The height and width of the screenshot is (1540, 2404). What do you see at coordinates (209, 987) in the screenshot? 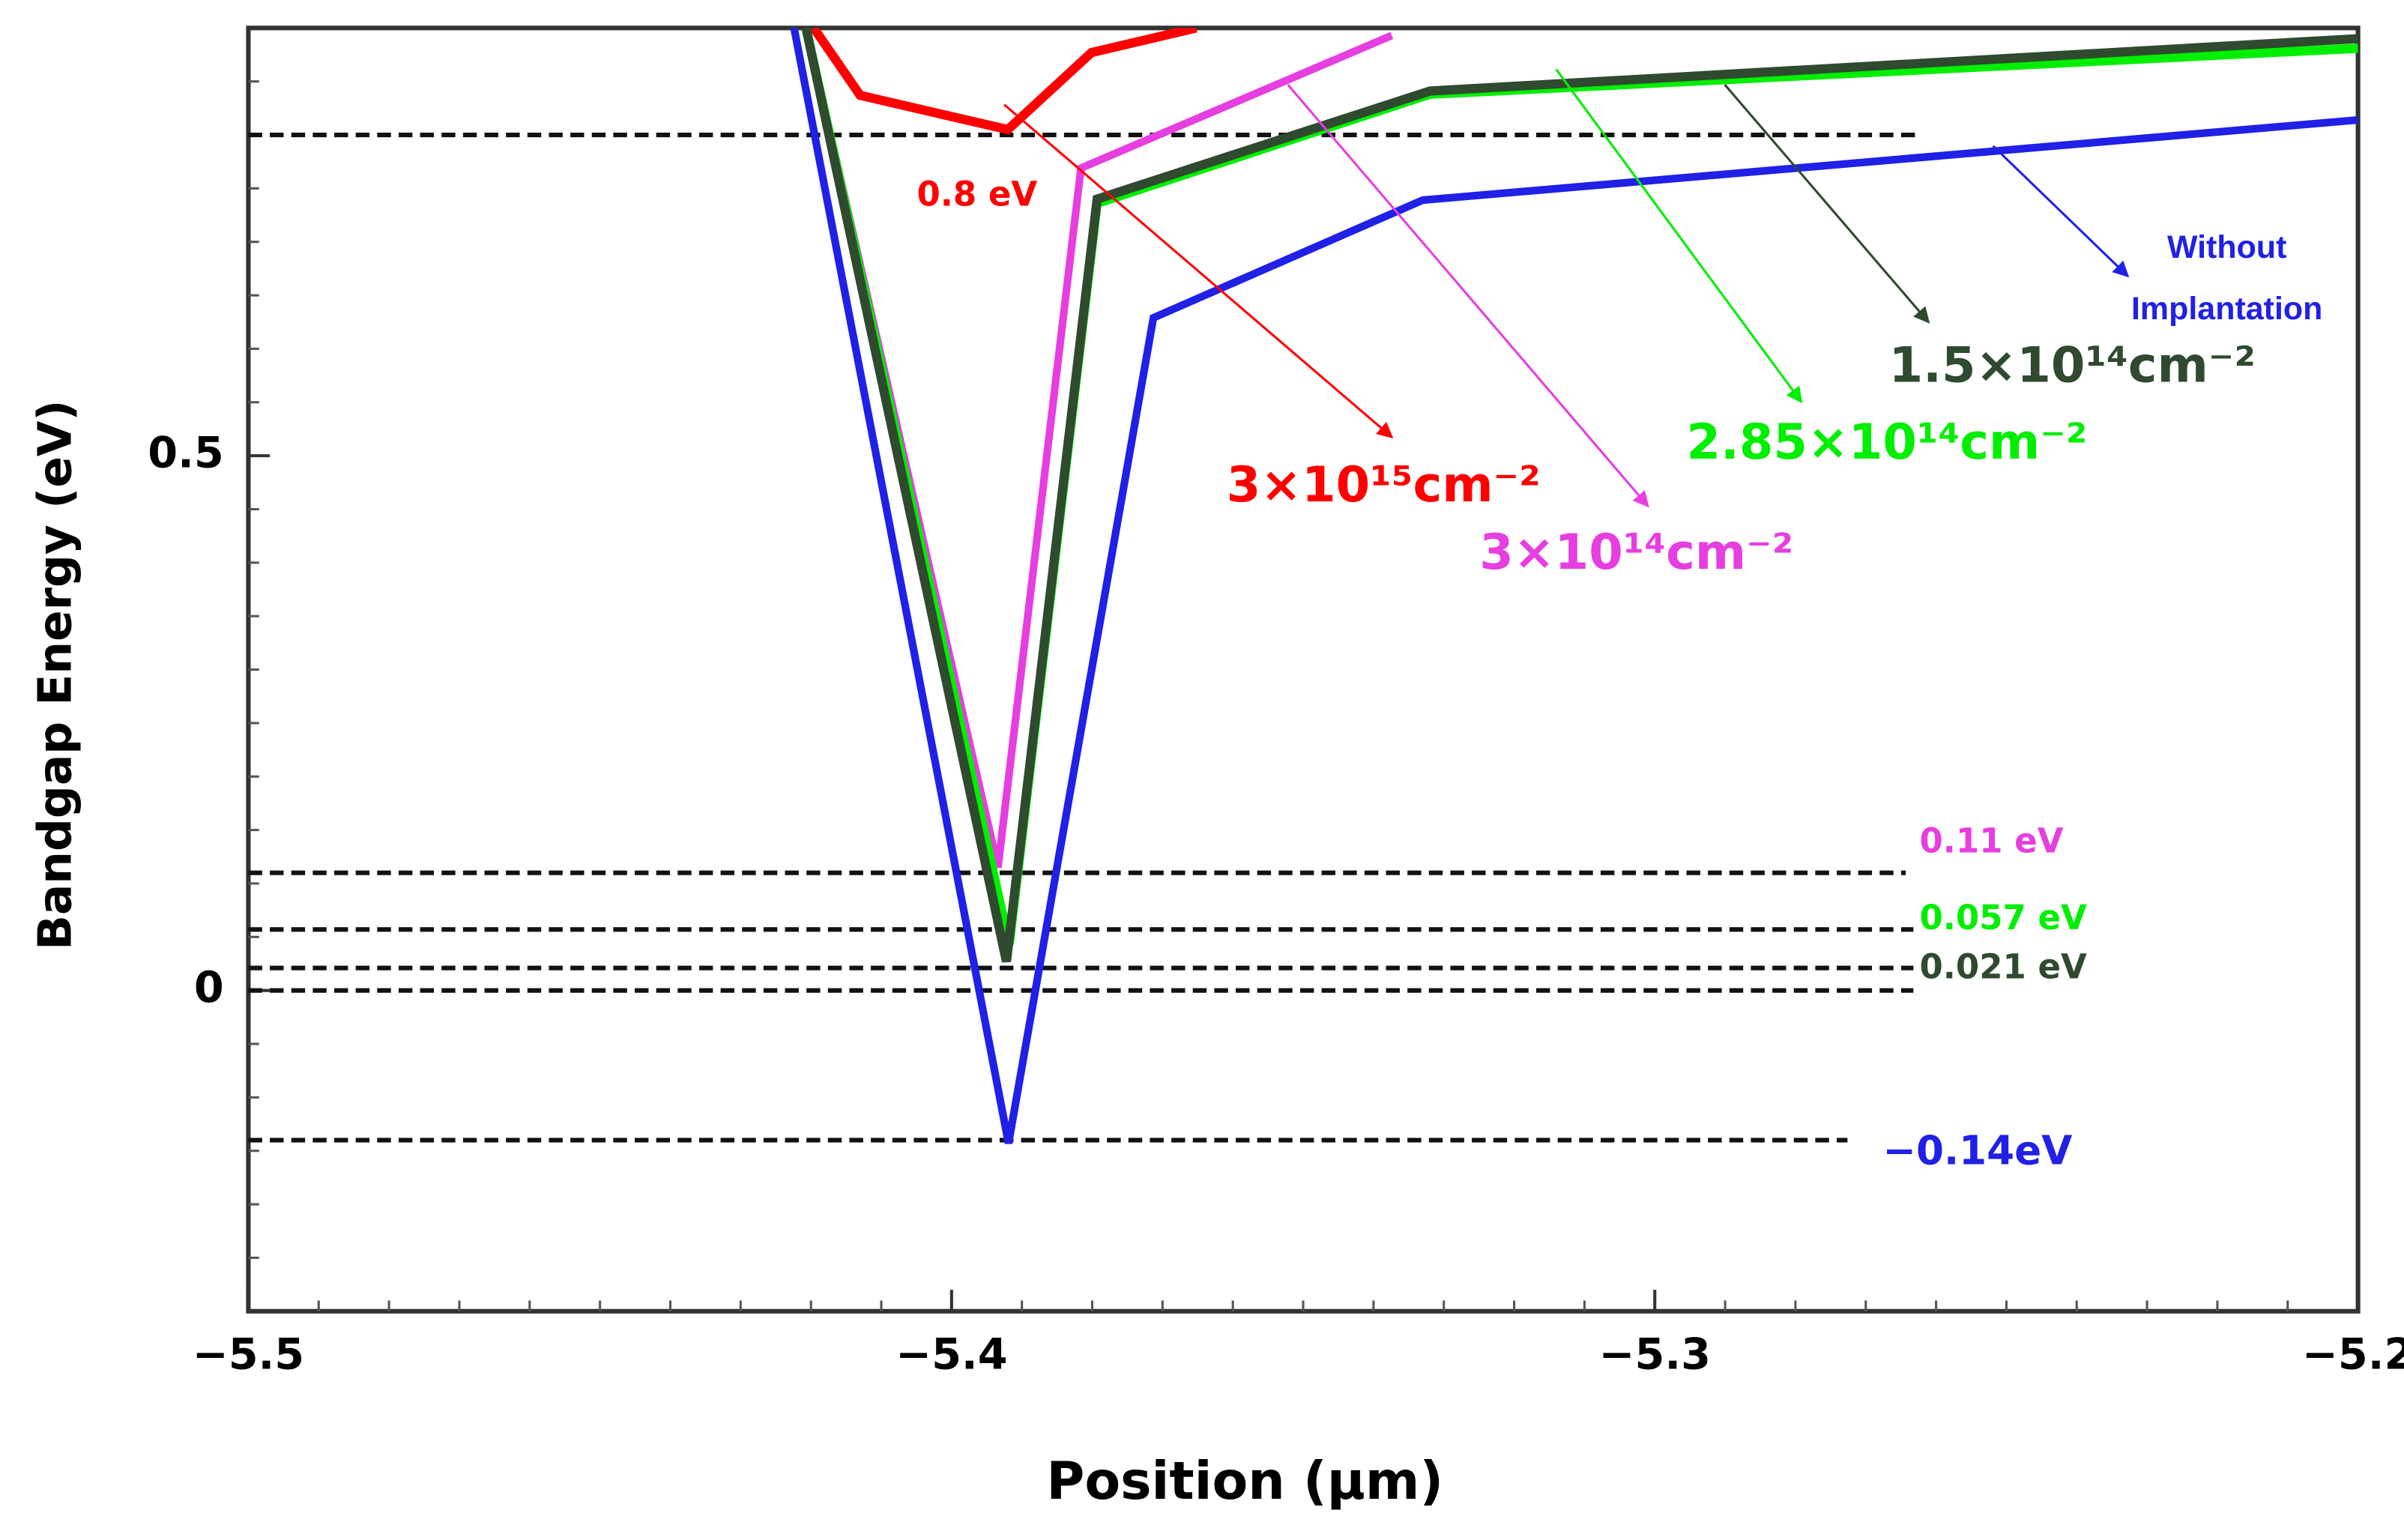
I see `y-tick-label: 0` at bounding box center [209, 987].